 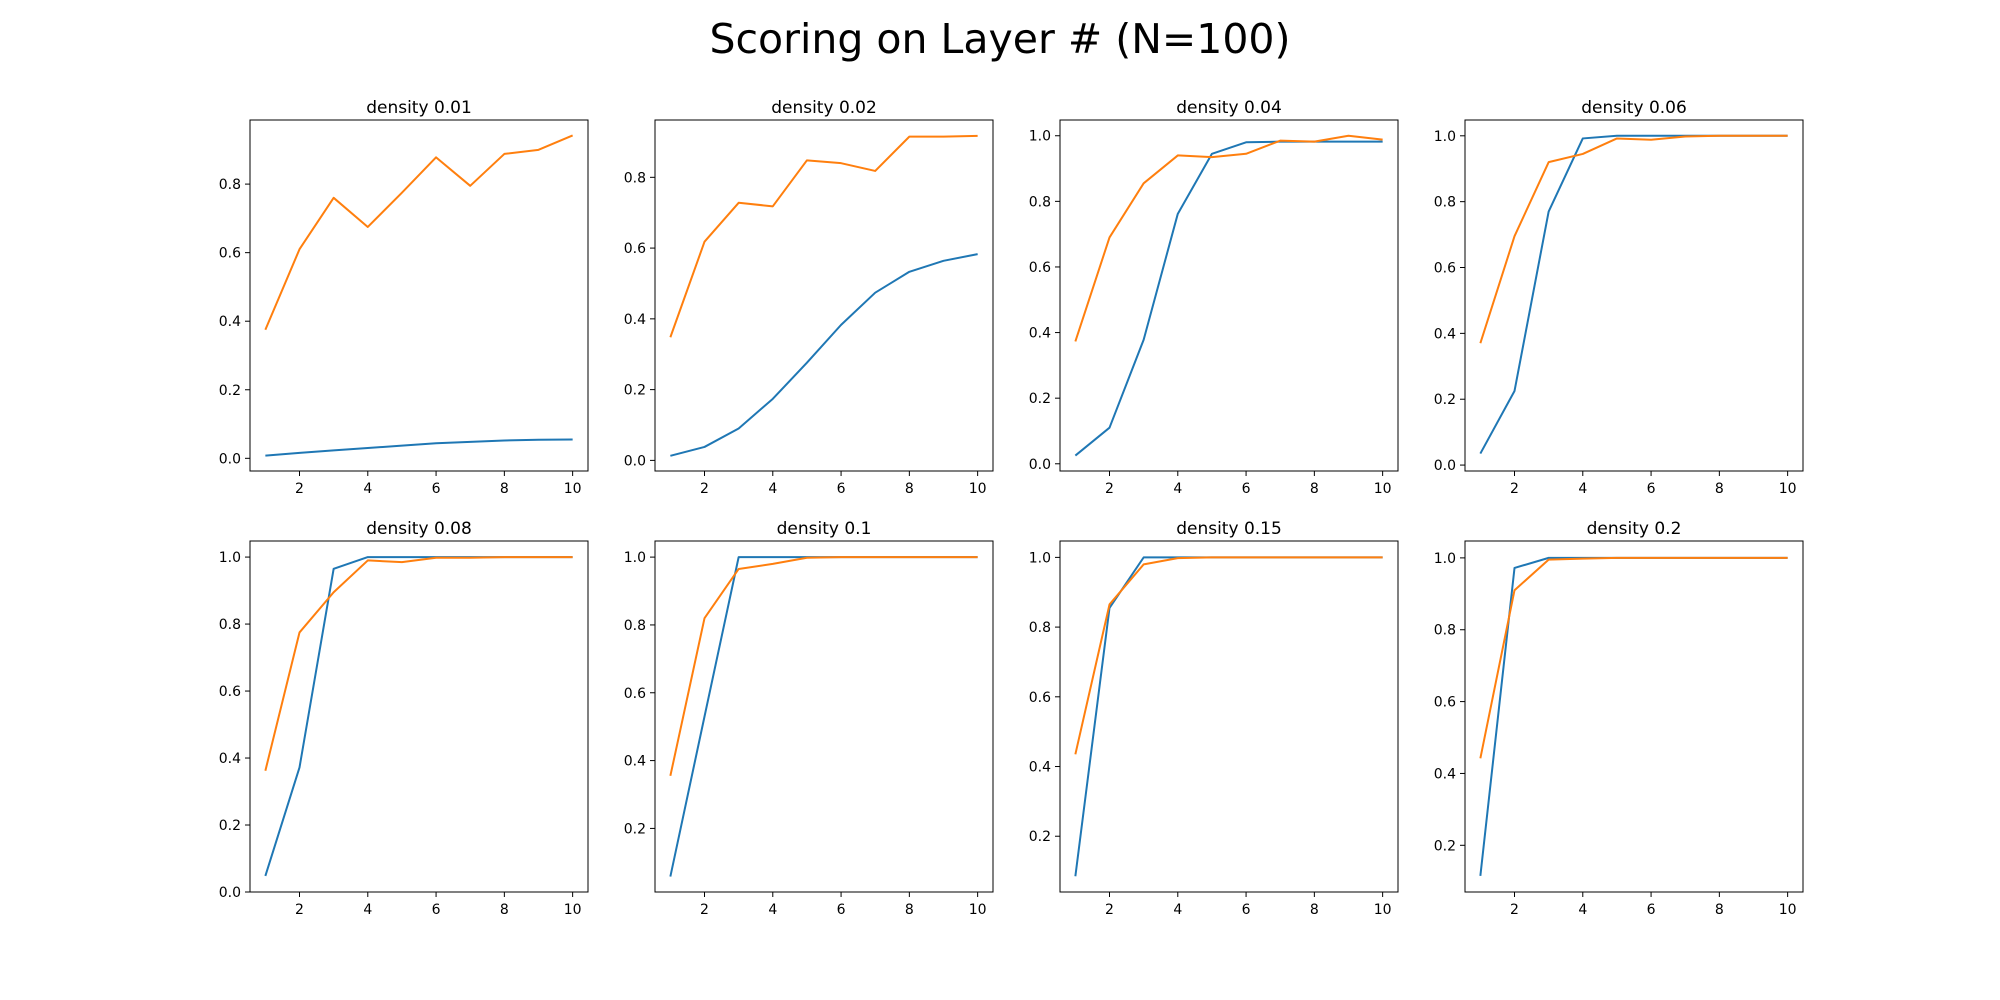 I want to click on subplot-5: density 0.08 2 4 6 8 10 0.0 0.2 0.4 0.6 0.8 1.0, so click(x=404, y=718).